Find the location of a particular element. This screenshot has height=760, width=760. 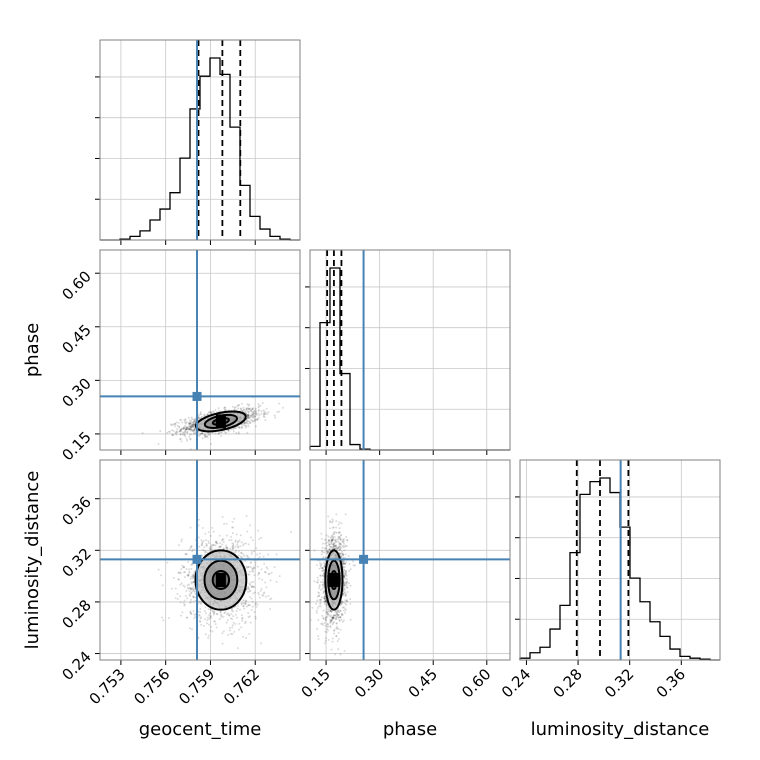

x-axis-title-phase: phase is located at coordinates (410, 729).